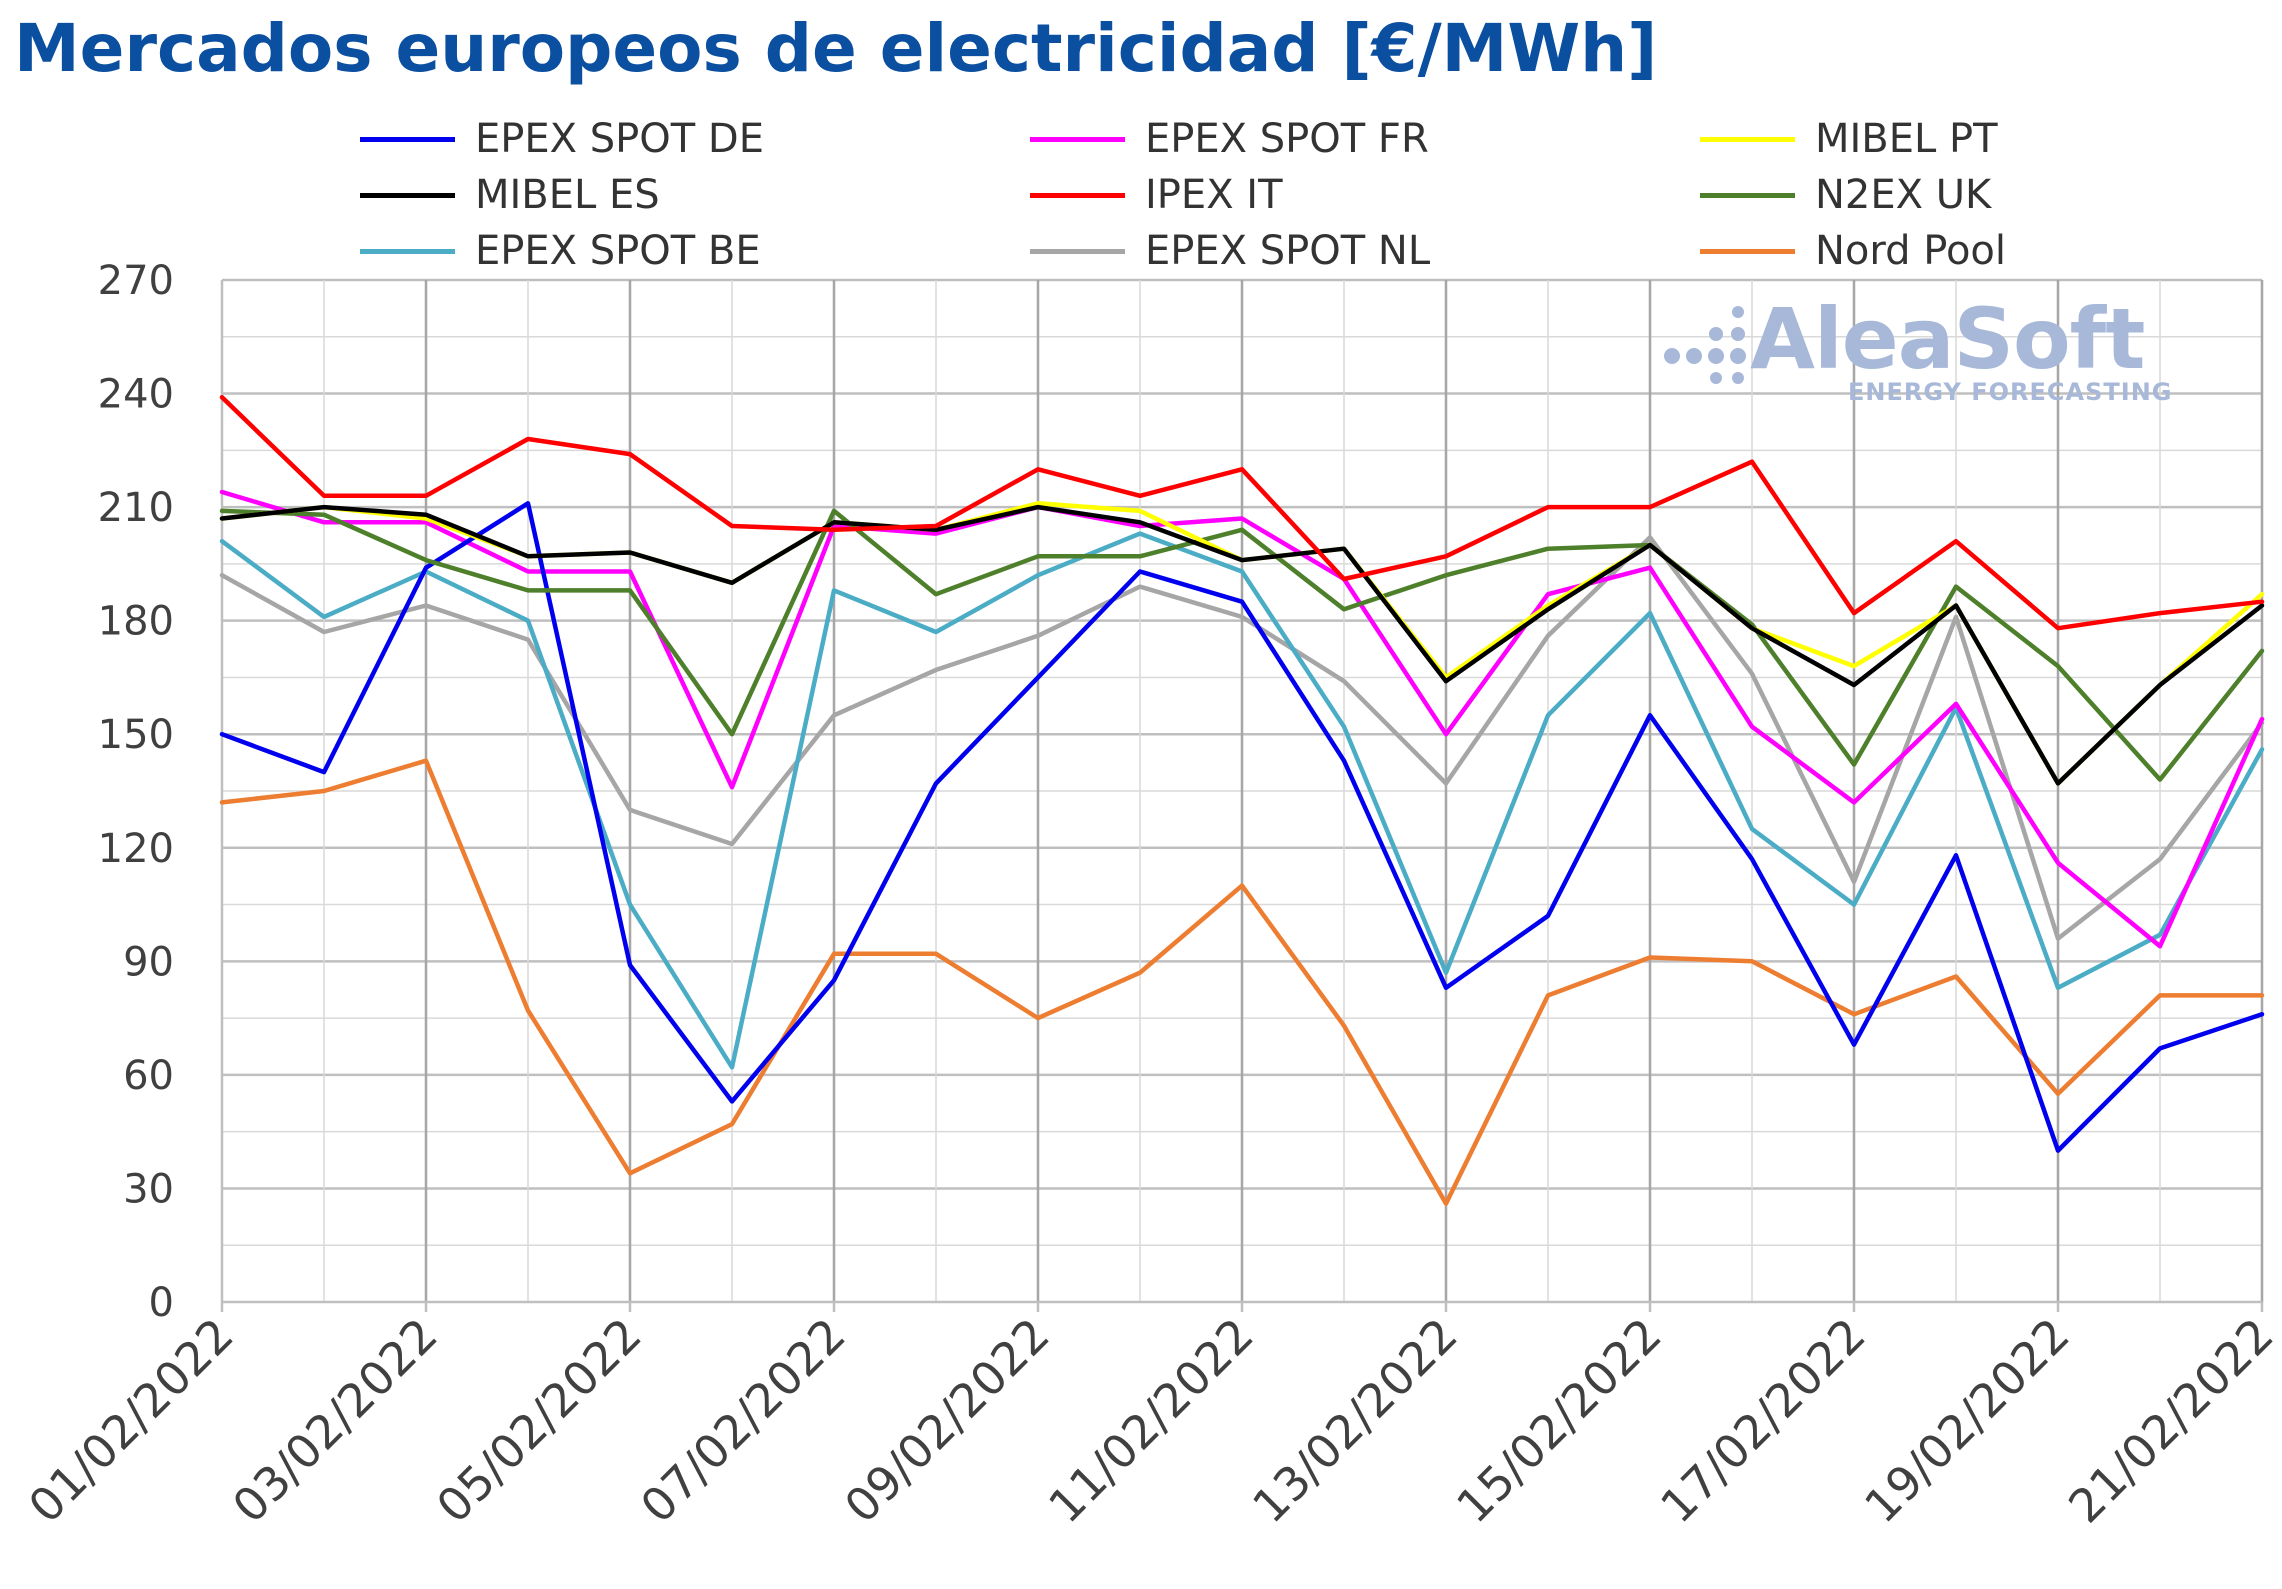 This screenshot has height=1589, width=2282. What do you see at coordinates (1947, 339) in the screenshot?
I see `logo-name: AleaSoft` at bounding box center [1947, 339].